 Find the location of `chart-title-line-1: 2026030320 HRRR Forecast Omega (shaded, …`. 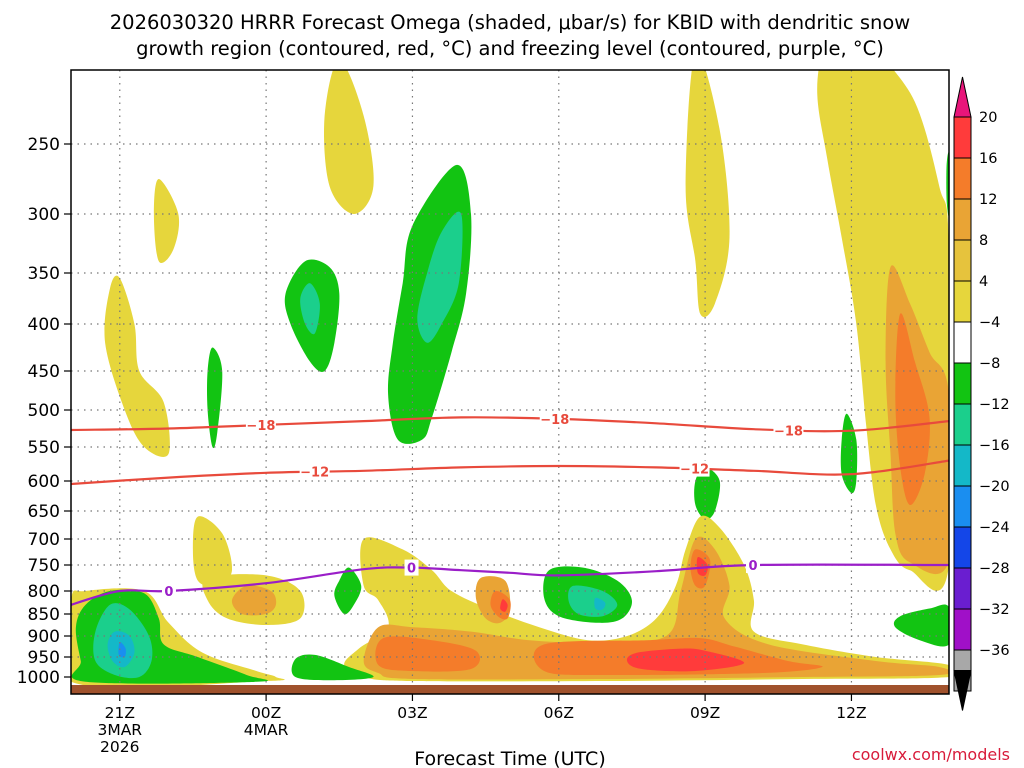

chart-title-line-1: 2026030320 HRRR Forecast Omega (shaded, … is located at coordinates (510, 22).